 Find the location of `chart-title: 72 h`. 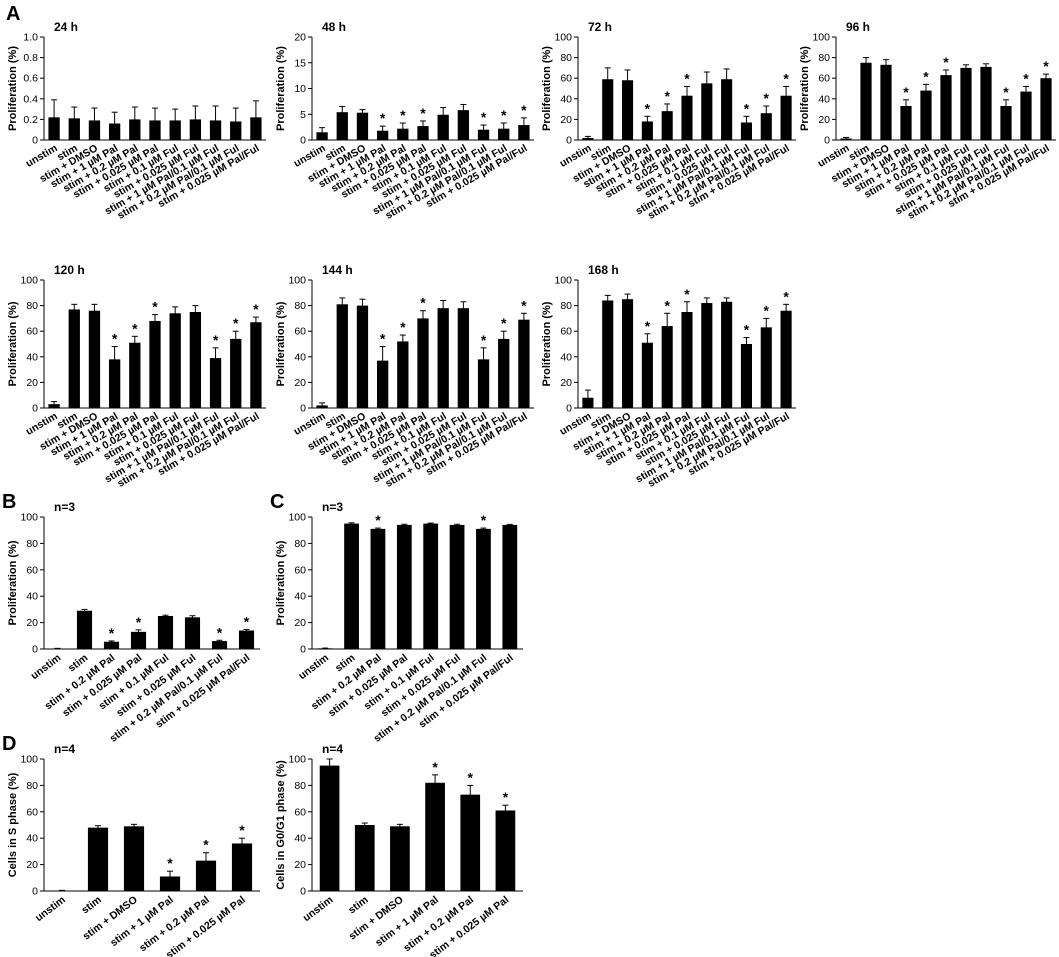

chart-title: 72 h is located at coordinates (600, 27).